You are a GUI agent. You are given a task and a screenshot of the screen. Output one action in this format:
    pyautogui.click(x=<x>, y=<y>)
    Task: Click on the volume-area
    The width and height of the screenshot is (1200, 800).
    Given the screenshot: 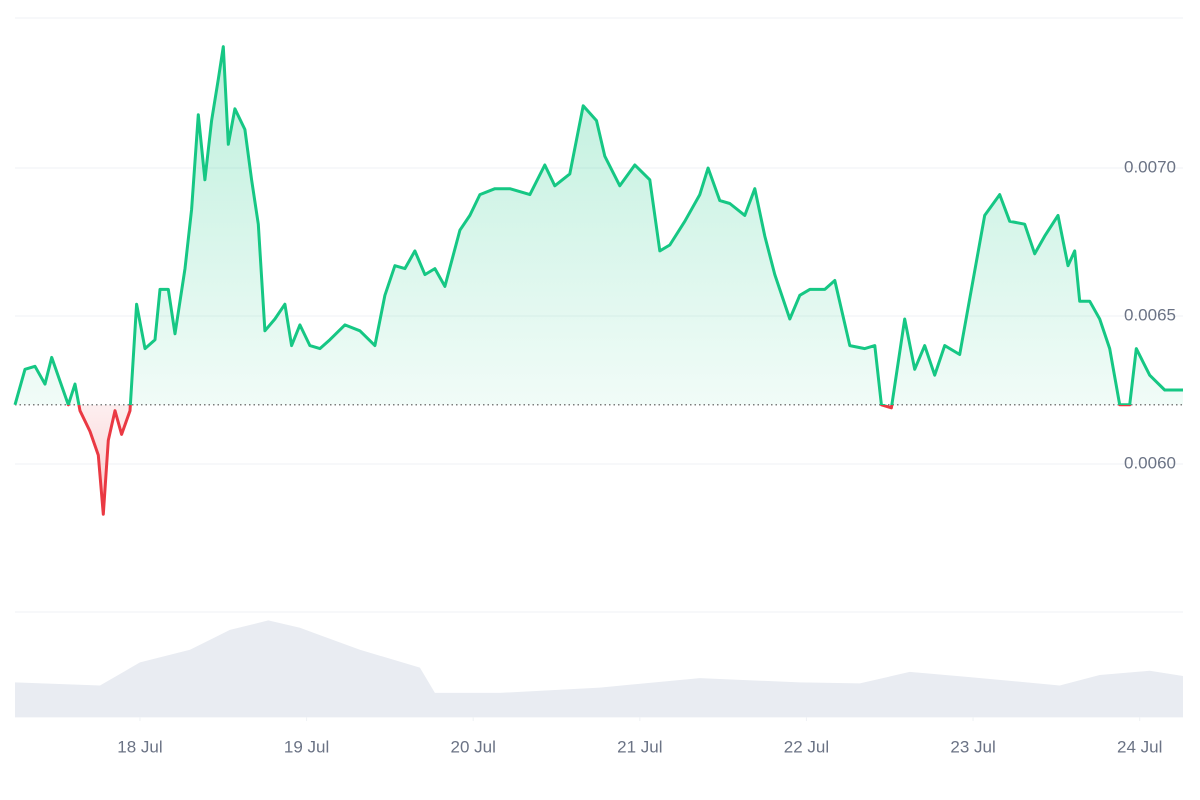 What is the action you would take?
    pyautogui.click(x=599, y=668)
    